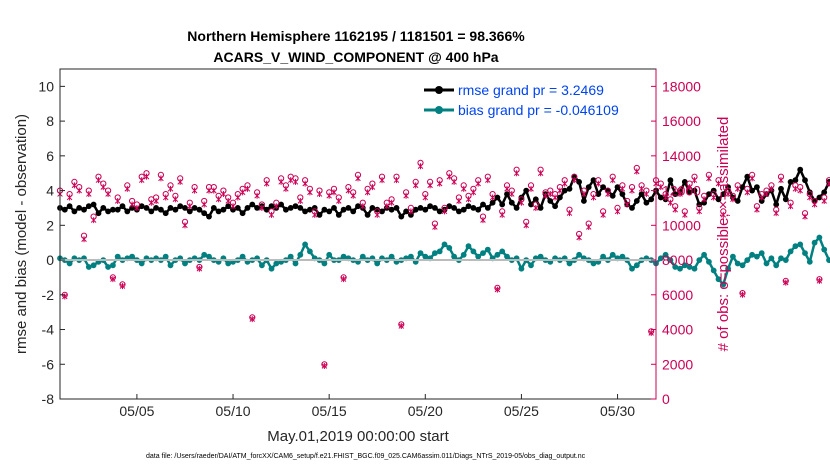  Describe the element at coordinates (425, 411) in the screenshot. I see `x-tick-label: 05/20` at that location.